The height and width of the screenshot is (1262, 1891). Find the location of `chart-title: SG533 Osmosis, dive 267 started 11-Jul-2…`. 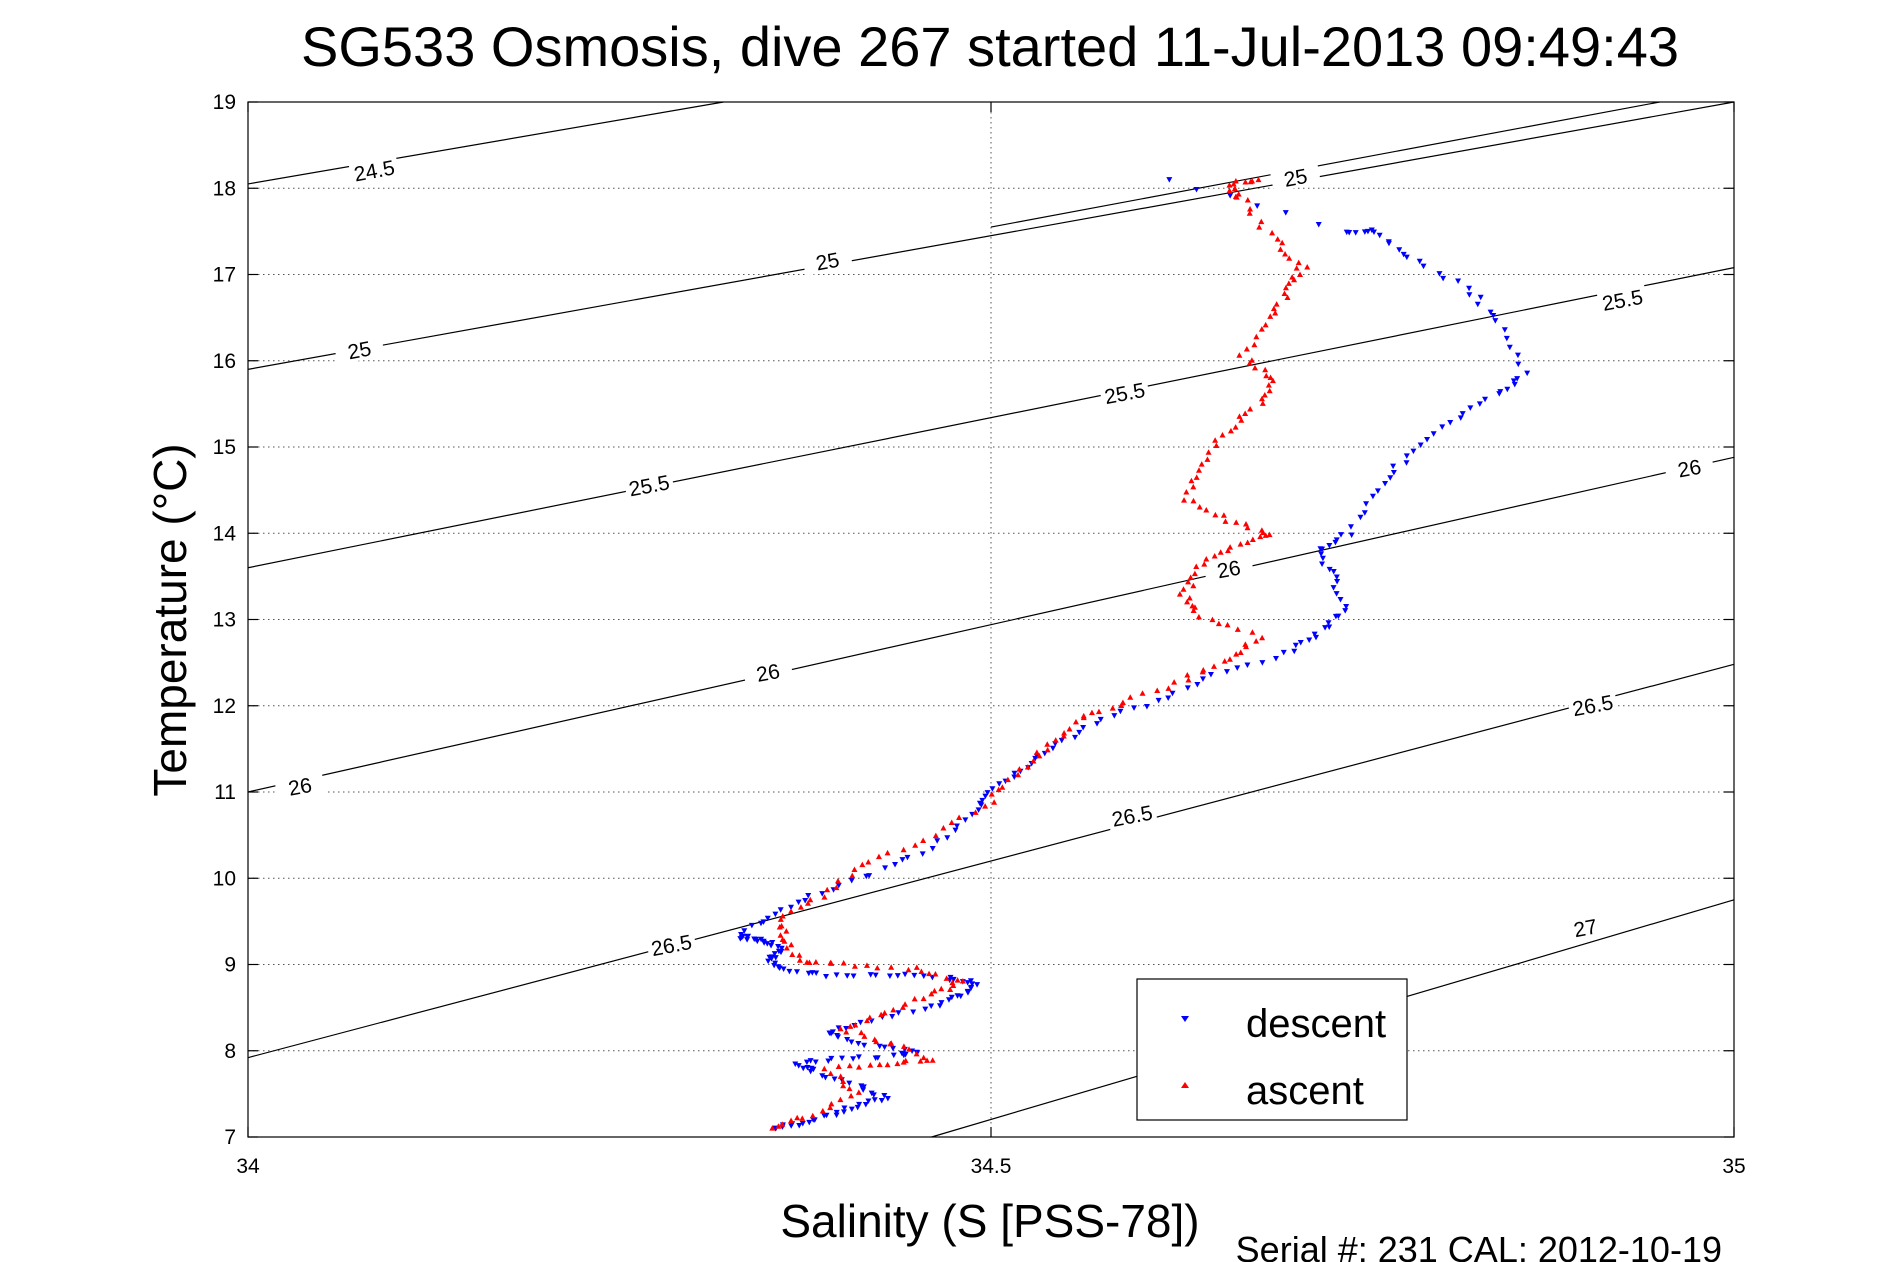

chart-title: SG533 Osmosis, dive 267 started 11-Jul-2… is located at coordinates (990, 46).